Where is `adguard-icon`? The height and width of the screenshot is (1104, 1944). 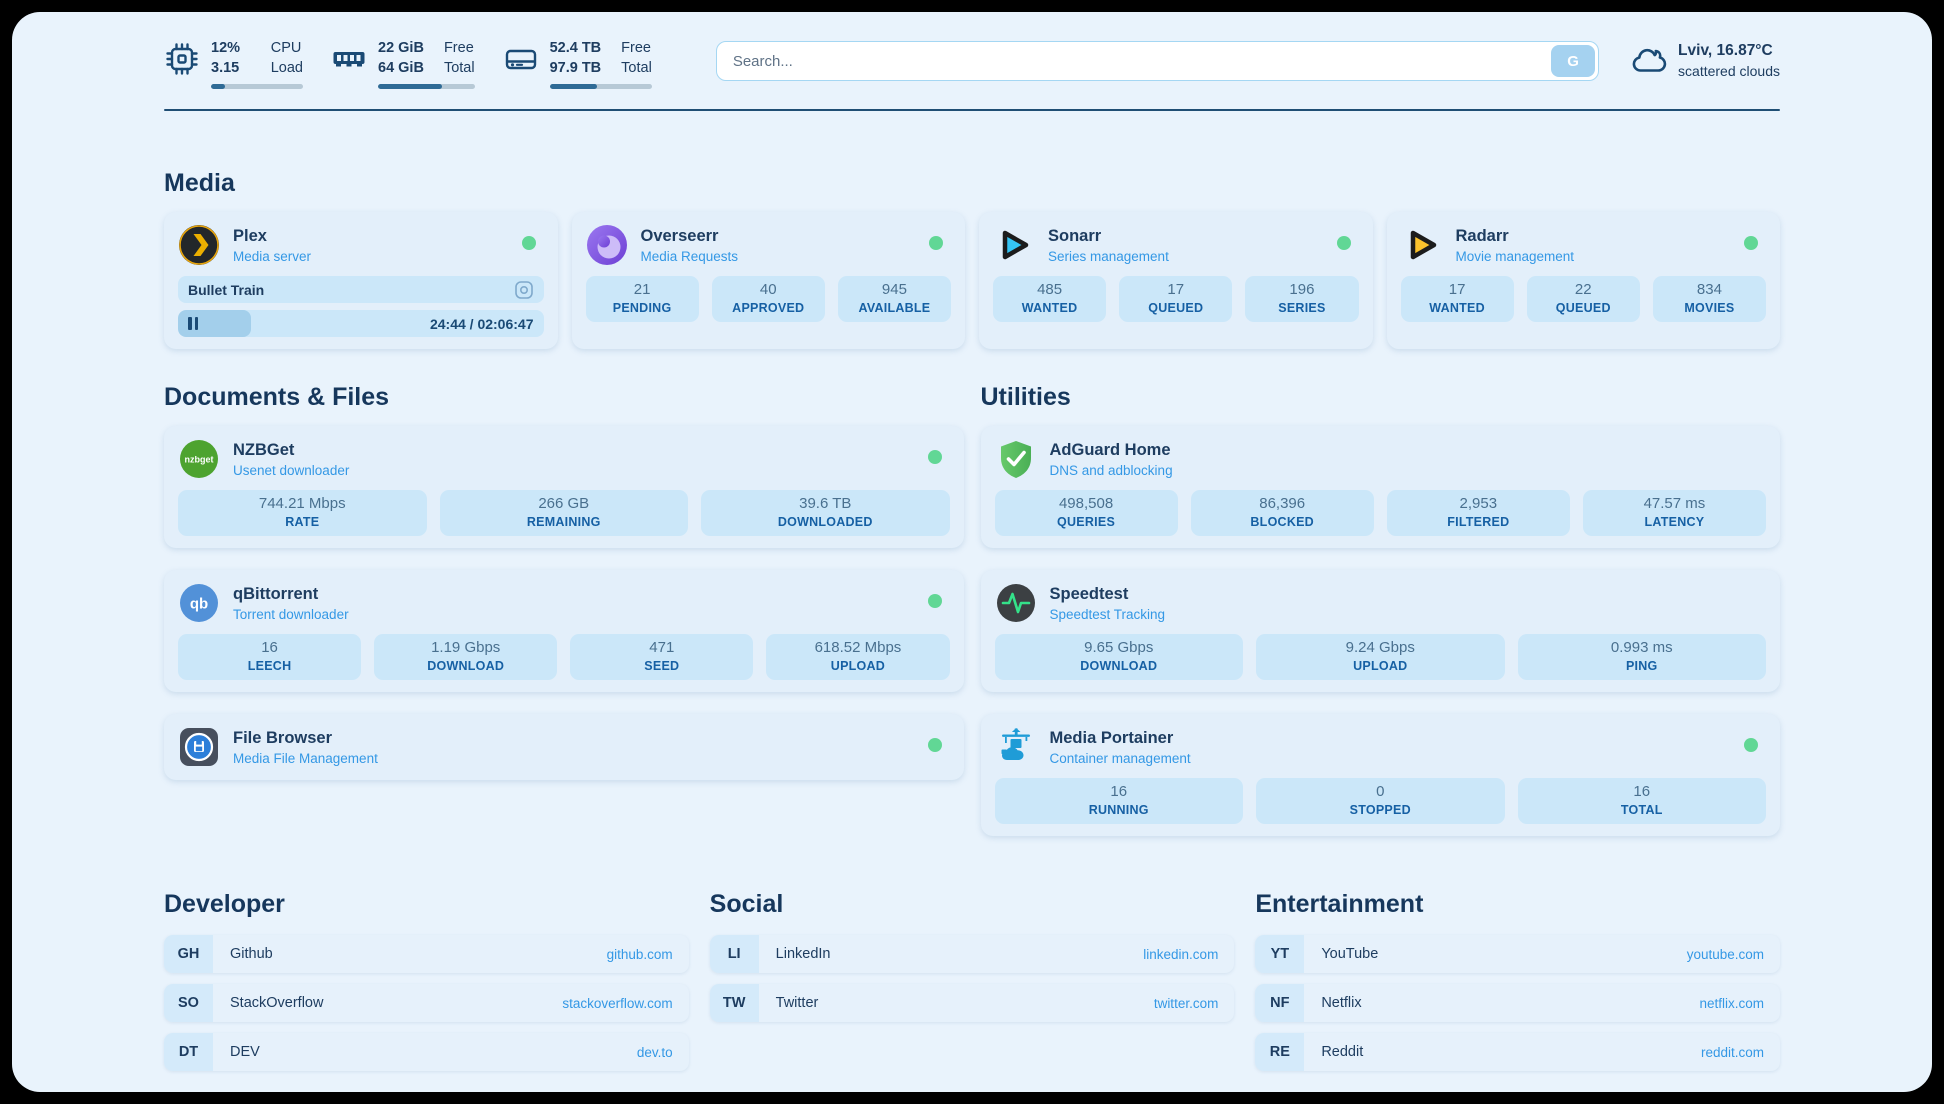
adguard-icon is located at coordinates (1015, 459).